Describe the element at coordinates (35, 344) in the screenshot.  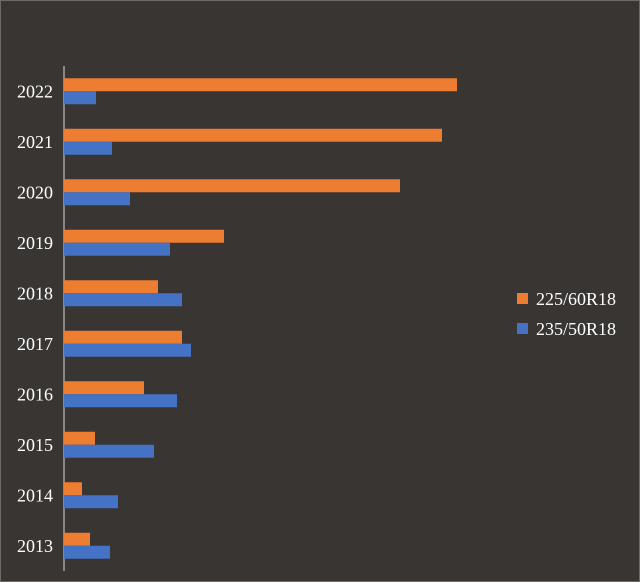
I see `y-tick-label-2017: 2017` at that location.